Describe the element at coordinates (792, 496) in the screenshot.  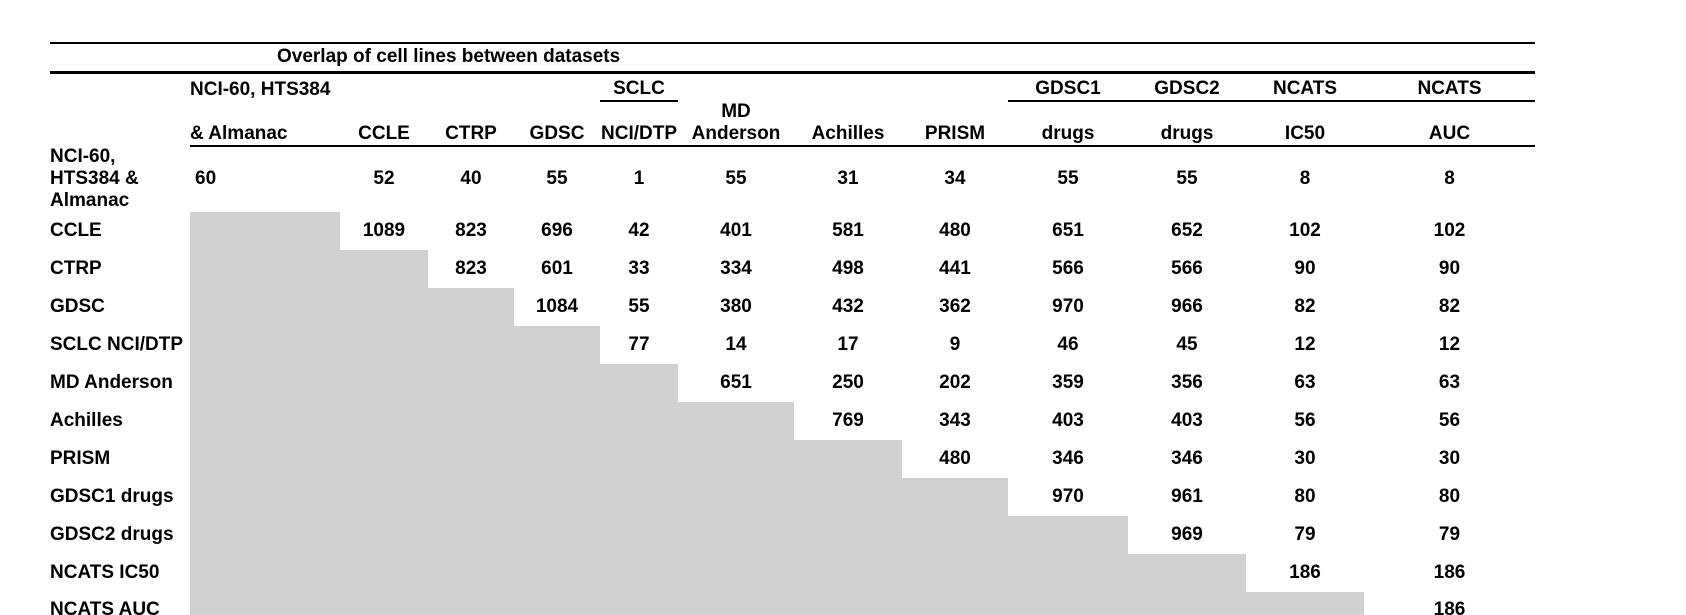
I see `table-row-gdsc1-drugs: GDSC1 drugs 970 961 80 80` at that location.